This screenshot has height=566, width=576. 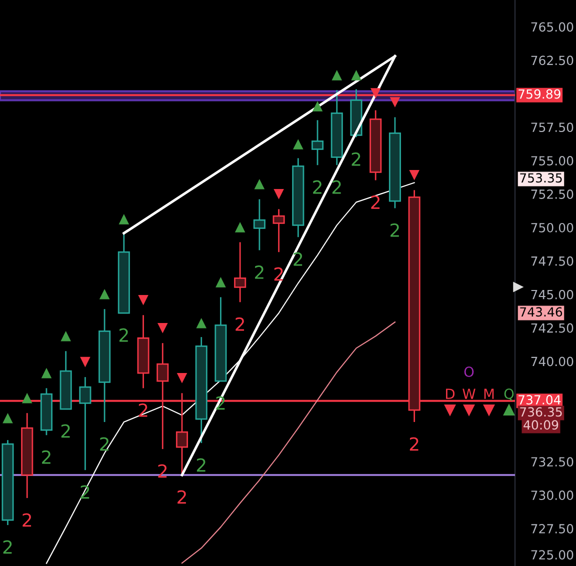 What do you see at coordinates (541, 178) in the screenshot?
I see `text: 753.35` at bounding box center [541, 178].